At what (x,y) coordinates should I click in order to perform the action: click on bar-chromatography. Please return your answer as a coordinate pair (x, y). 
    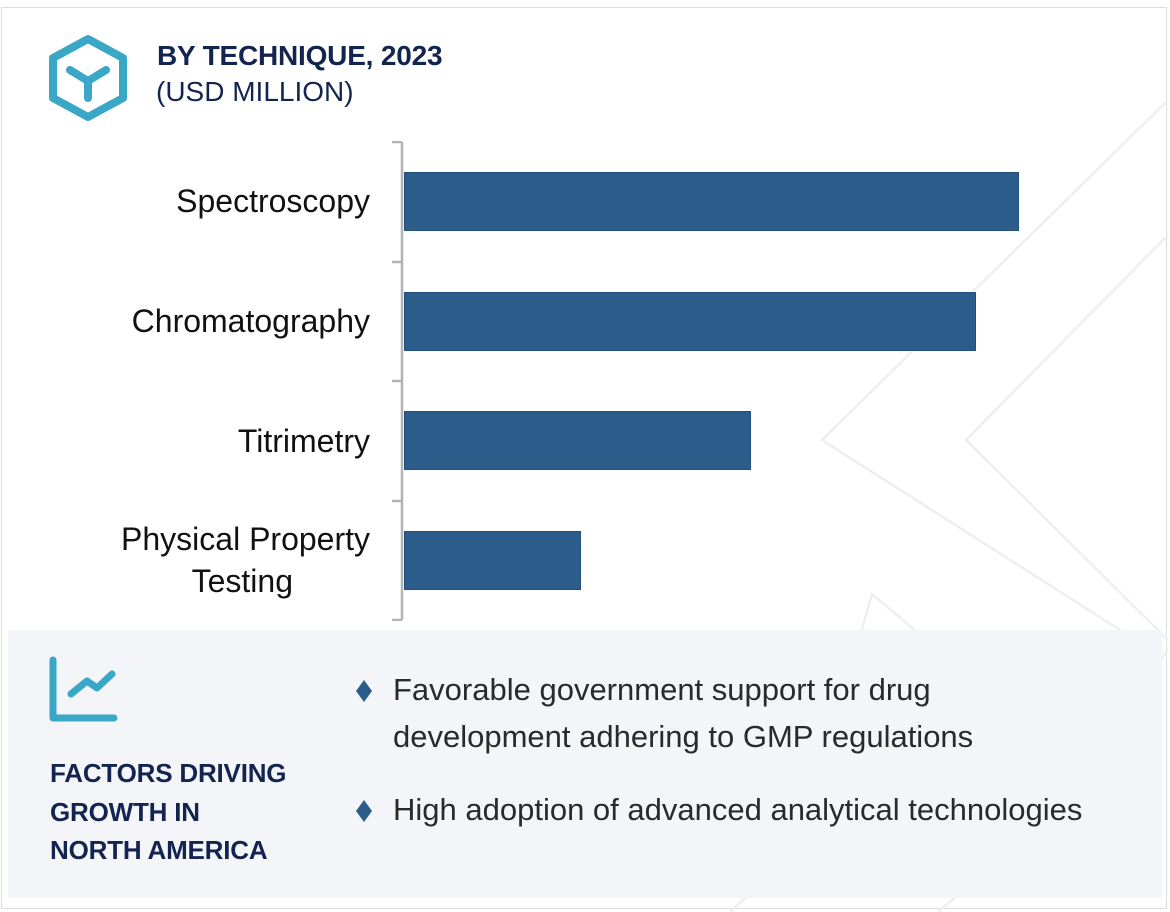
    Looking at the image, I should click on (690, 321).